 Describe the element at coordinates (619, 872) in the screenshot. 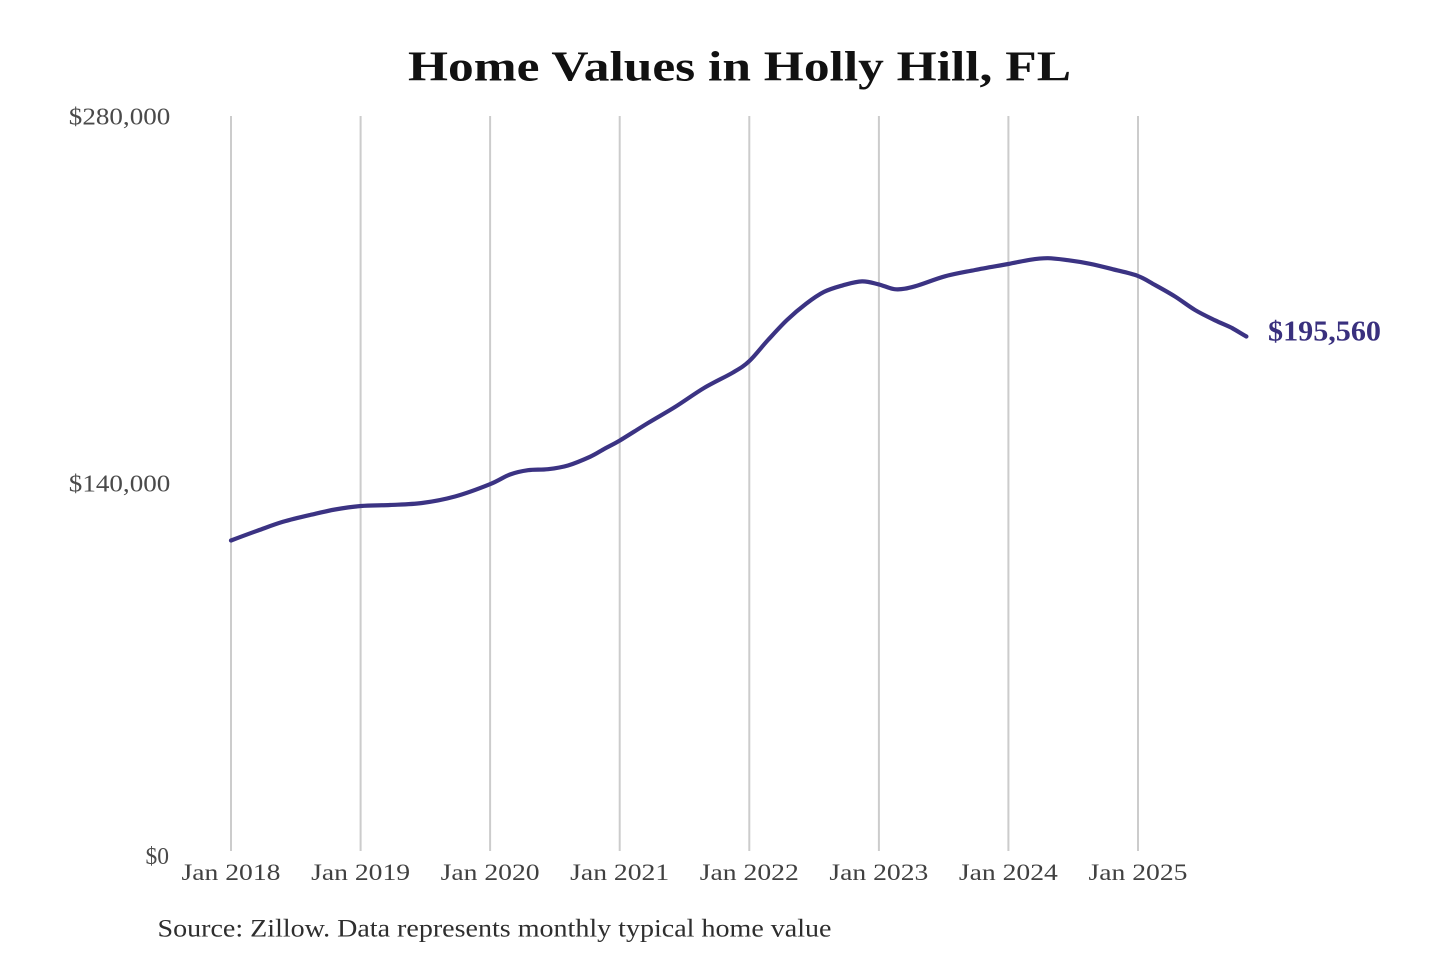

I see `svg-text: Jan 2021` at that location.